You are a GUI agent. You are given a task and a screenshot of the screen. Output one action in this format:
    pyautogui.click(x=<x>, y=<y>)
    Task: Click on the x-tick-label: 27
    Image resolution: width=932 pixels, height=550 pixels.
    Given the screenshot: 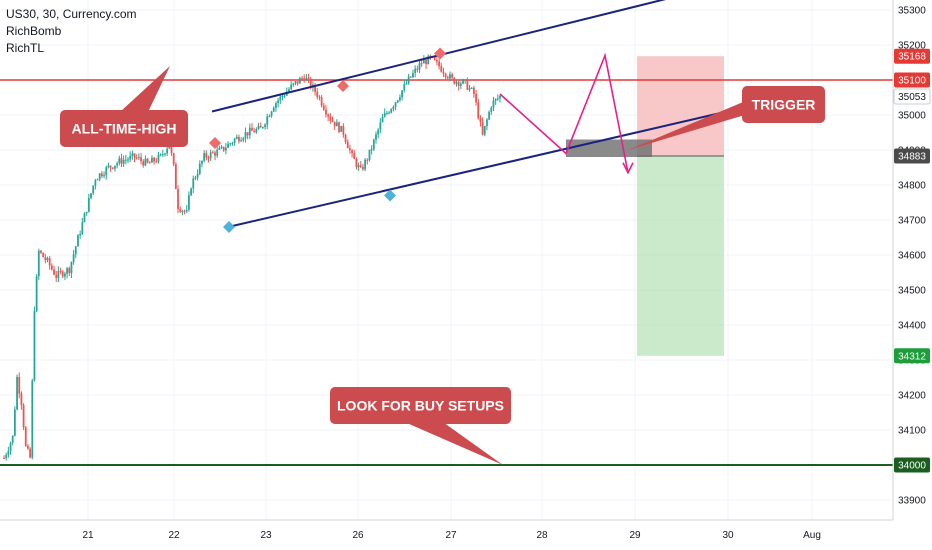 What is the action you would take?
    pyautogui.click(x=451, y=535)
    